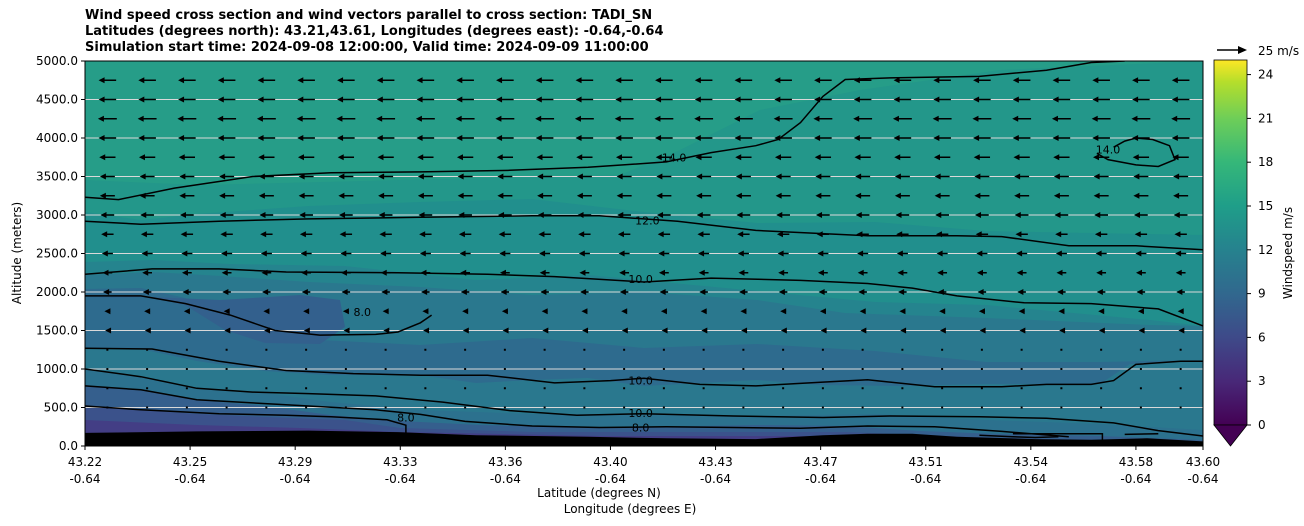  Describe the element at coordinates (640, 279) in the screenshot. I see `contour-label: 10.0` at that location.